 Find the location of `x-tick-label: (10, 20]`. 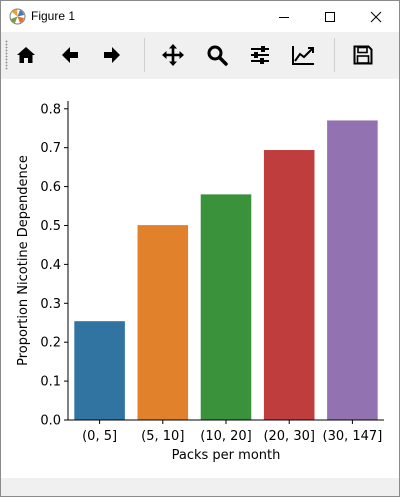

x-tick-label: (10, 20] is located at coordinates (226, 436).